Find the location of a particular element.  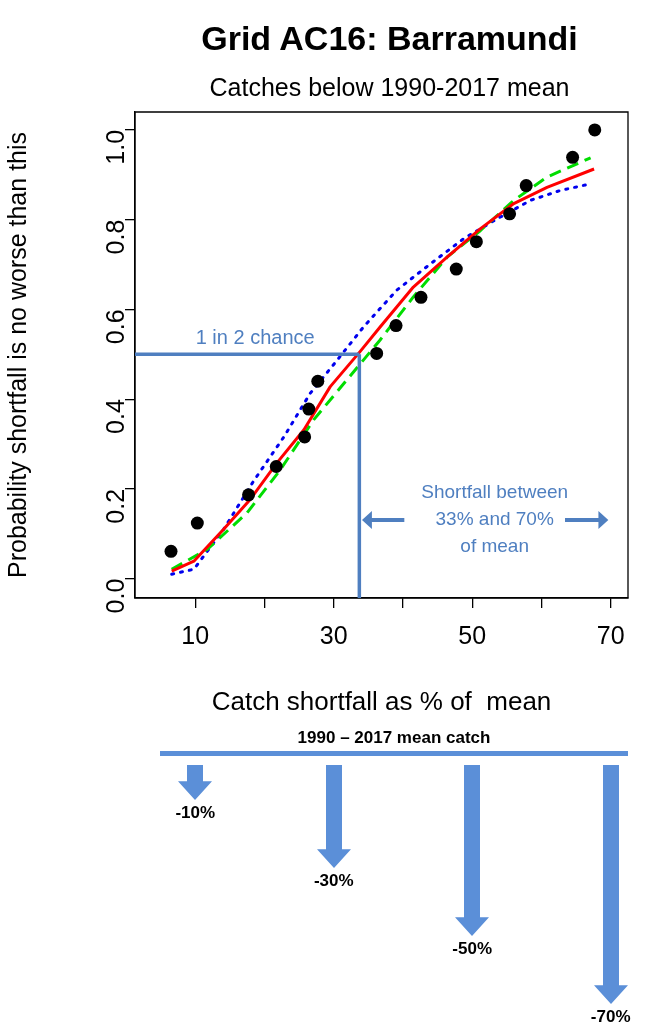

text: 1990 – 2017 mean catch is located at coordinates (394, 738).